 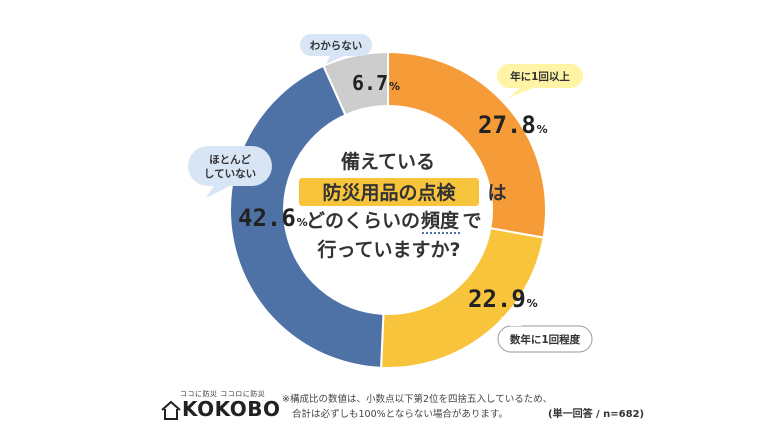 What do you see at coordinates (471, 221) in the screenshot?
I see `title-line-3-suffix: で` at bounding box center [471, 221].